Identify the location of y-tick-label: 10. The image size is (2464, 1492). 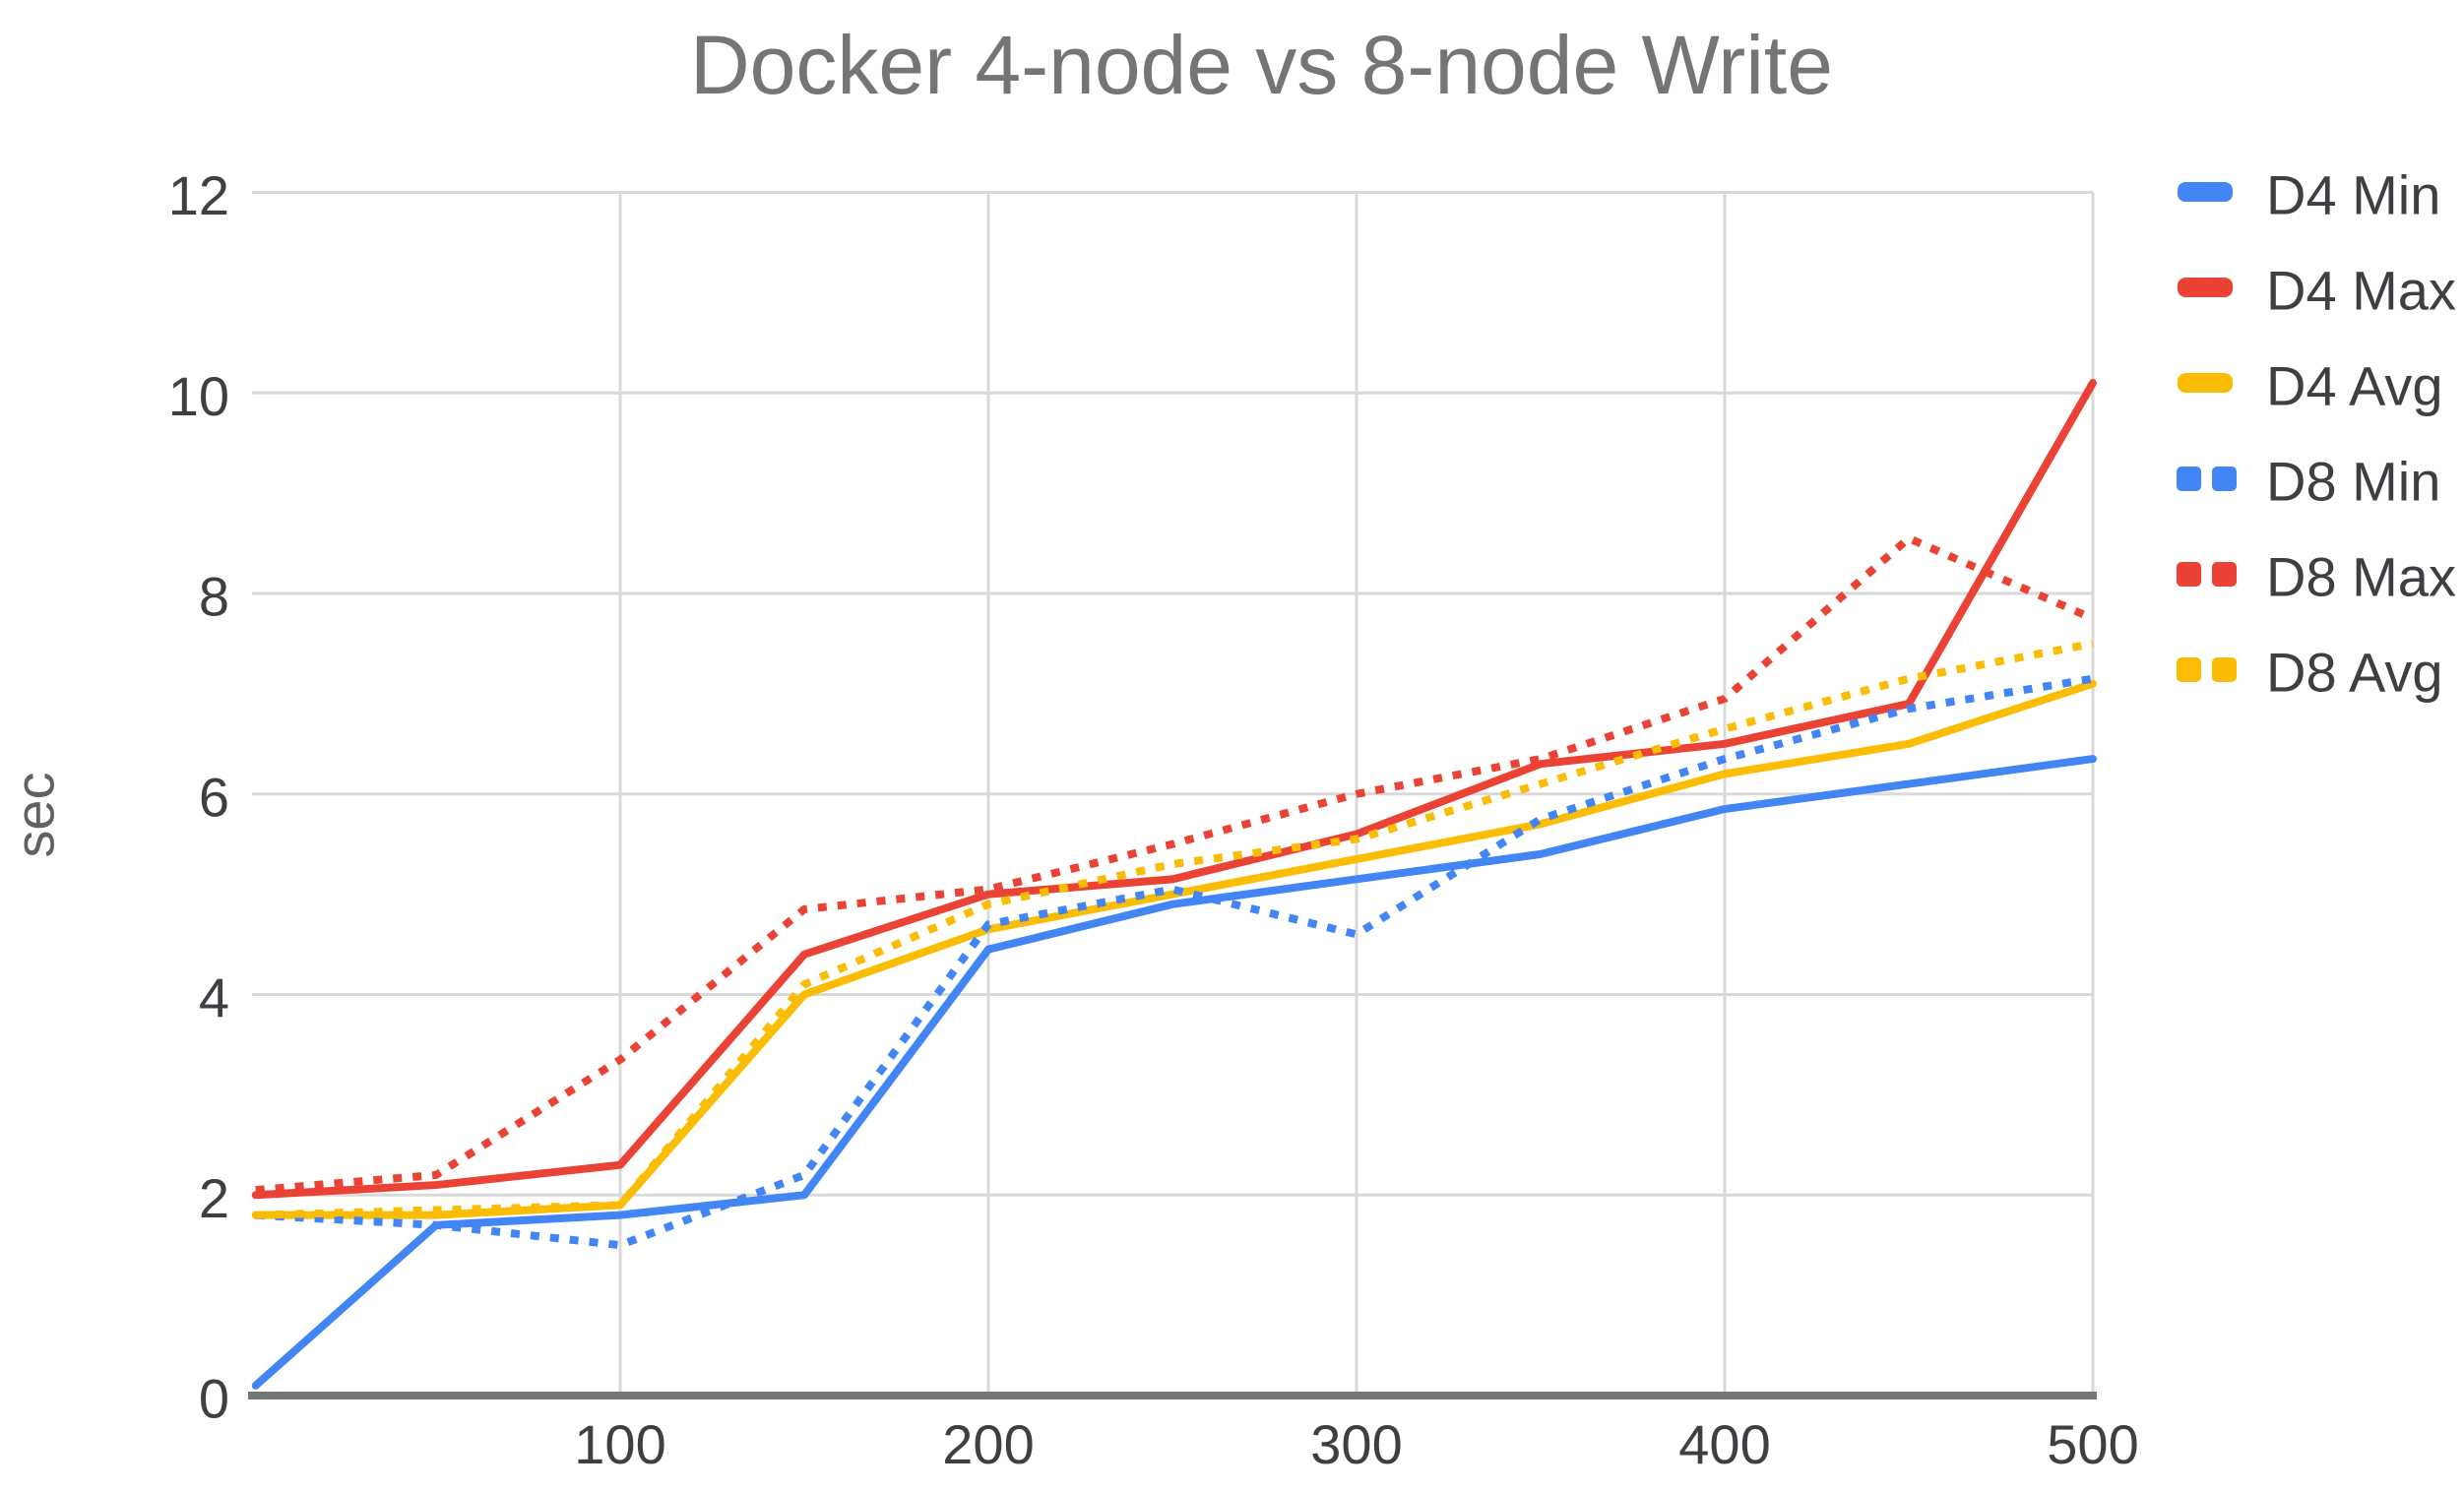
(198, 396).